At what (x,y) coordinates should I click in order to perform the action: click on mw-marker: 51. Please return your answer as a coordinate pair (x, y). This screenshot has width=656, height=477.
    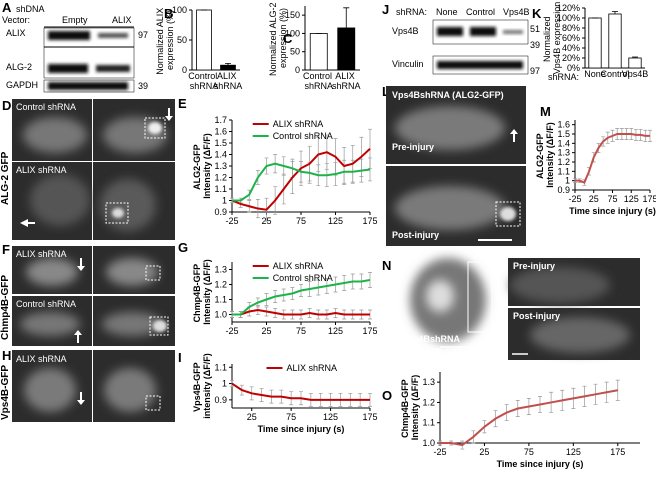
    Looking at the image, I should click on (535, 29).